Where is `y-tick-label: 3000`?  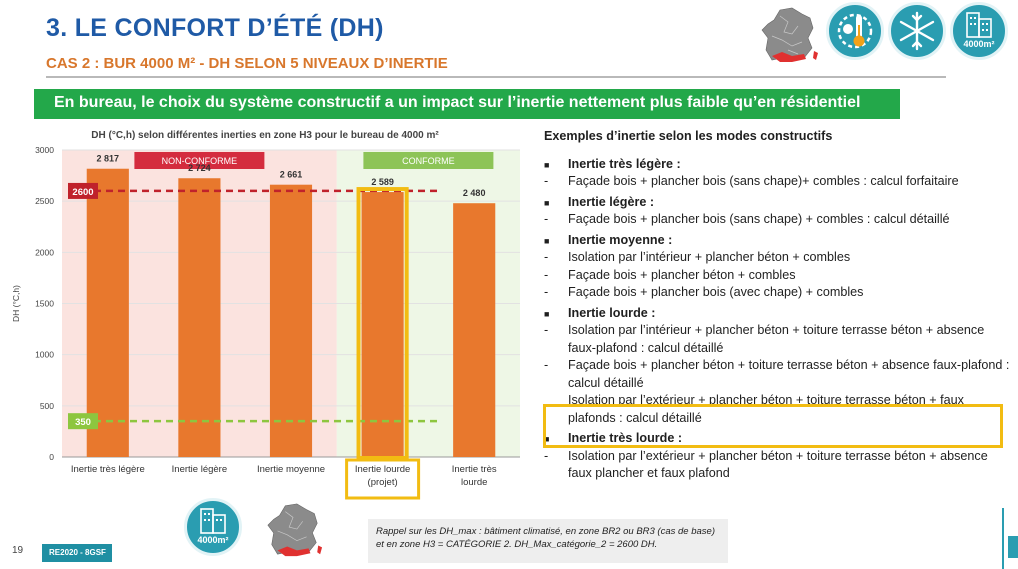 y-tick-label: 3000 is located at coordinates (44, 150).